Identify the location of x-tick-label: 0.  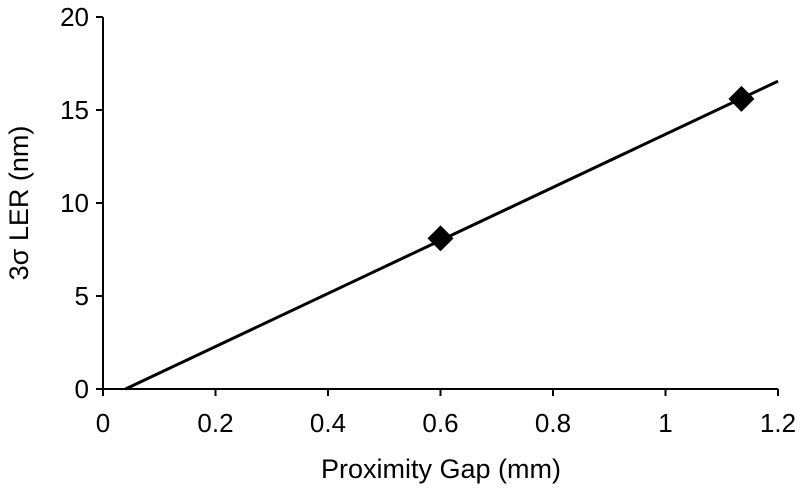
(103, 423).